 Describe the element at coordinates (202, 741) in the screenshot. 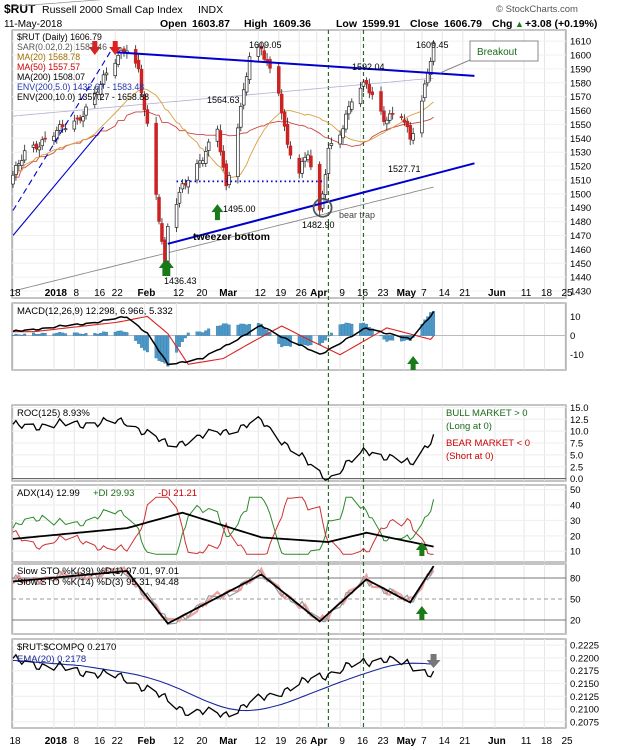

I see `x-axis-label: 20` at that location.